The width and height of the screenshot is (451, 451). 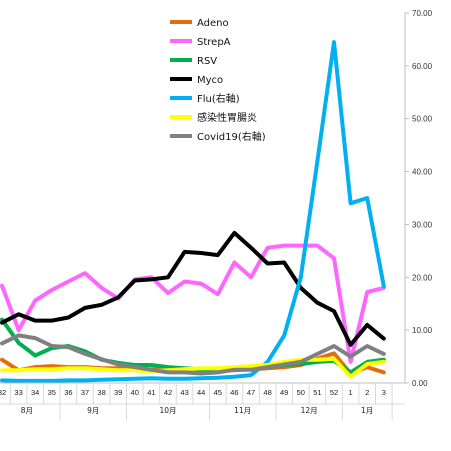 What do you see at coordinates (184, 392) in the screenshot?
I see `x-tick-label: 43` at bounding box center [184, 392].